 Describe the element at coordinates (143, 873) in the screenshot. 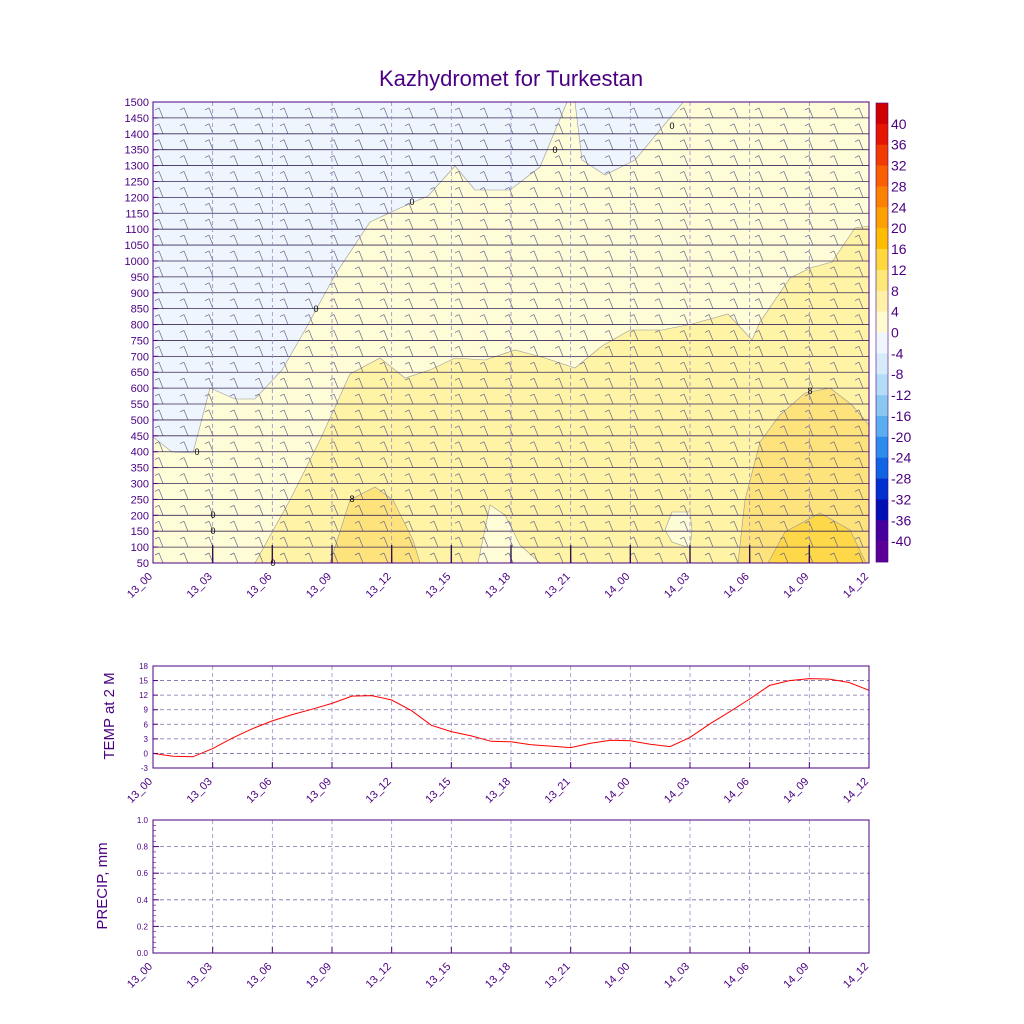

I see `y-tick-label: 0.6` at that location.